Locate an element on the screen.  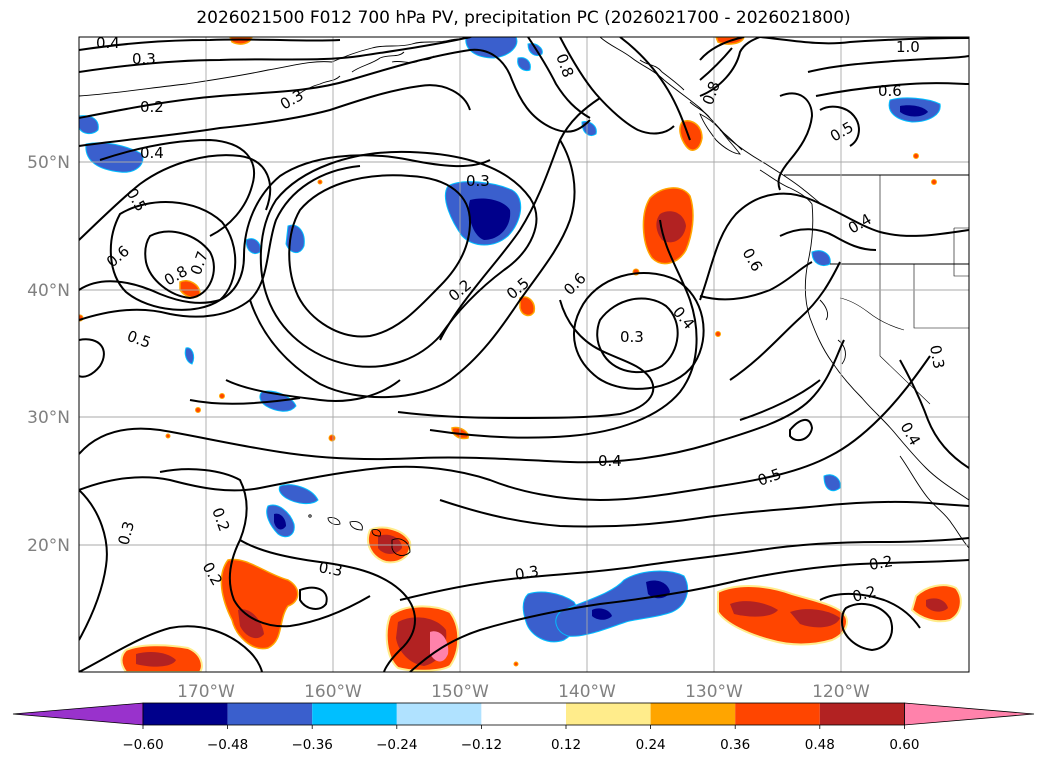
colorbar-tick-label: 0.60 is located at coordinates (904, 745).